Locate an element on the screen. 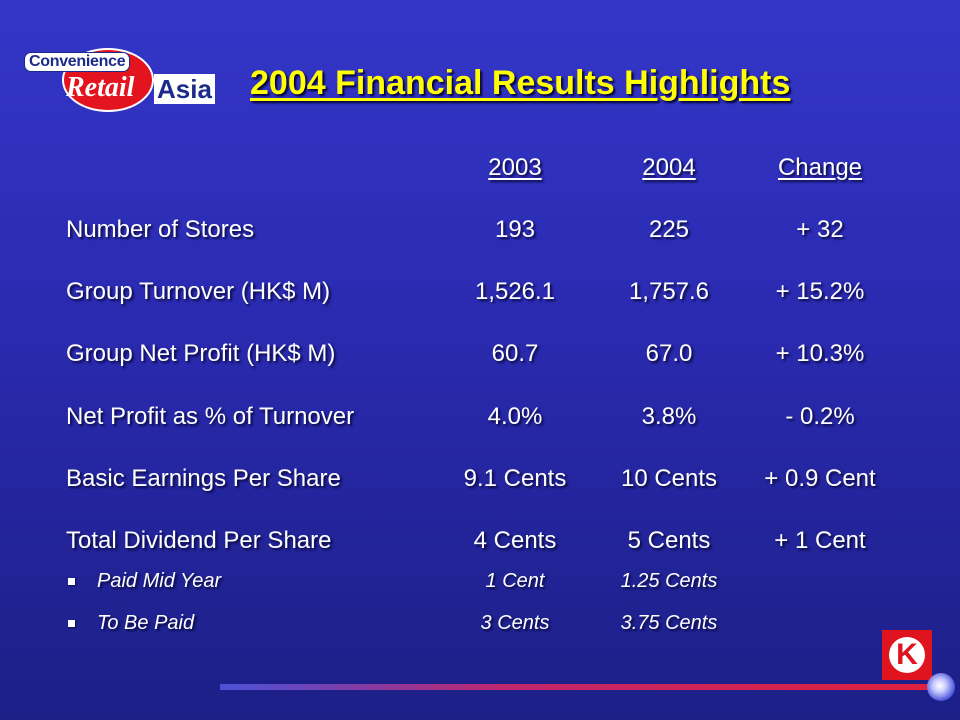  value-2003: 1,526.1 is located at coordinates (515, 291).